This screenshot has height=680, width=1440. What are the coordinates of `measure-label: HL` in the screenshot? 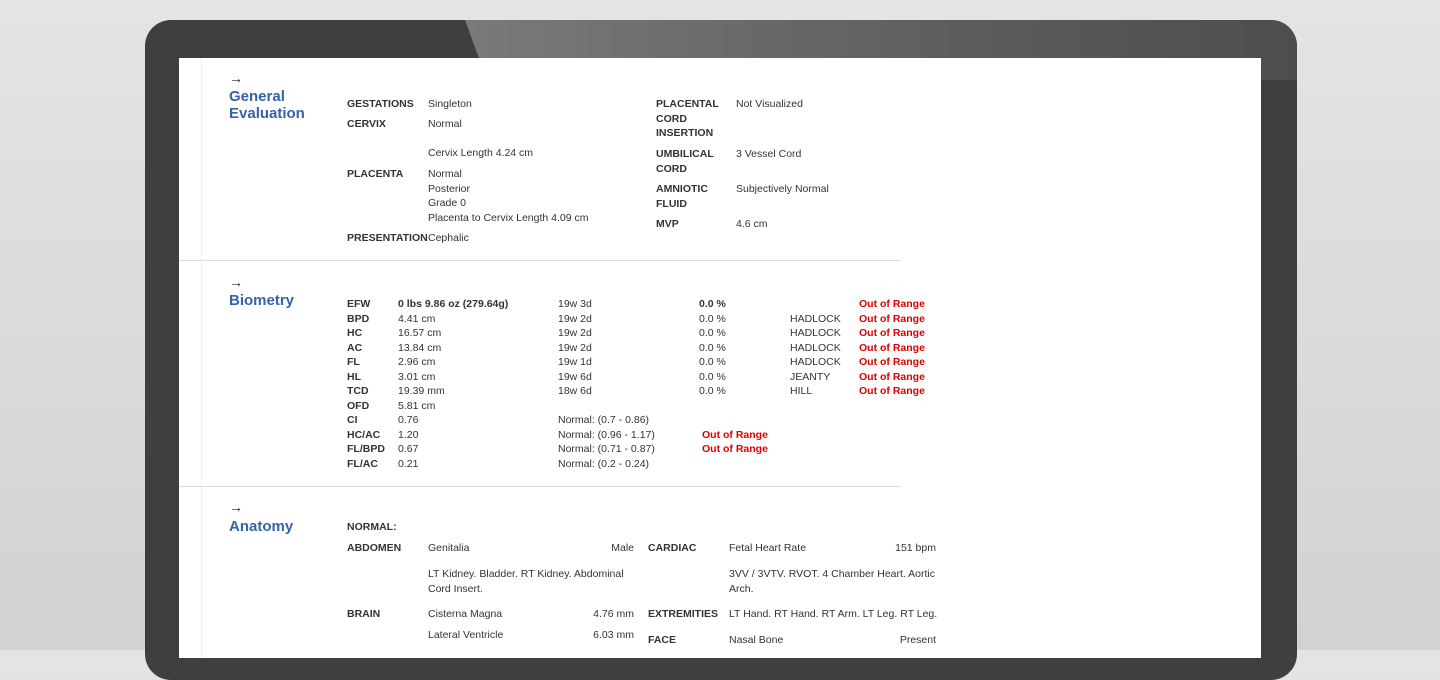 It's located at (354, 376).